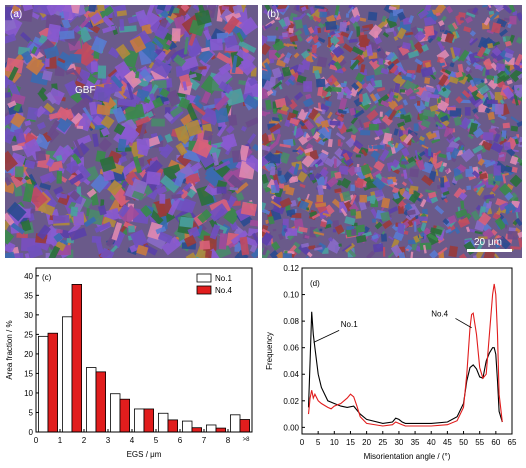 This screenshot has width=526, height=468. I want to click on x-tick-label: 65, so click(512, 442).